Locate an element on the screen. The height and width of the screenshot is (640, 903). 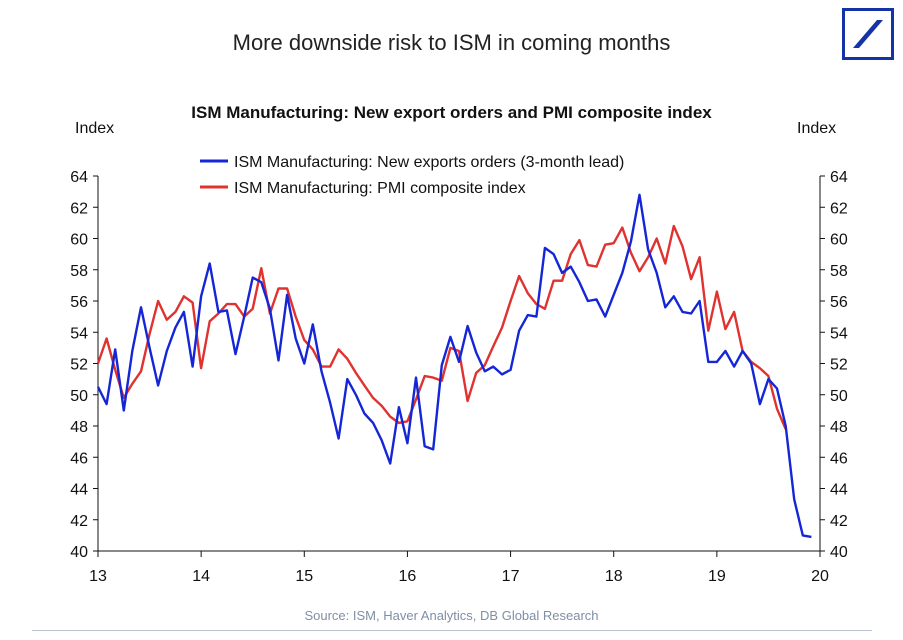
right-y-tick-label: 60 is located at coordinates (839, 240).